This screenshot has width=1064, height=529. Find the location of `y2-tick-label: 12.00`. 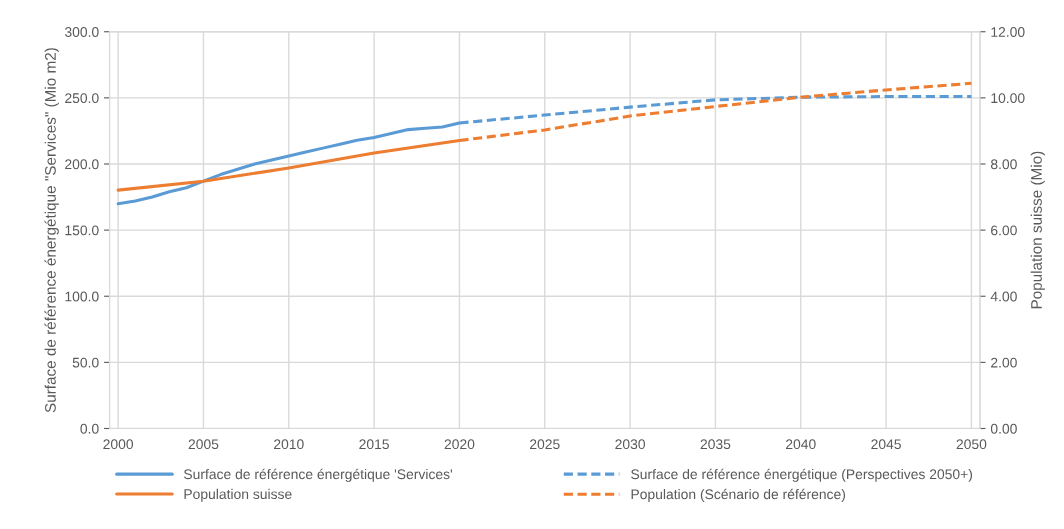

y2-tick-label: 12.00 is located at coordinates (1008, 32).